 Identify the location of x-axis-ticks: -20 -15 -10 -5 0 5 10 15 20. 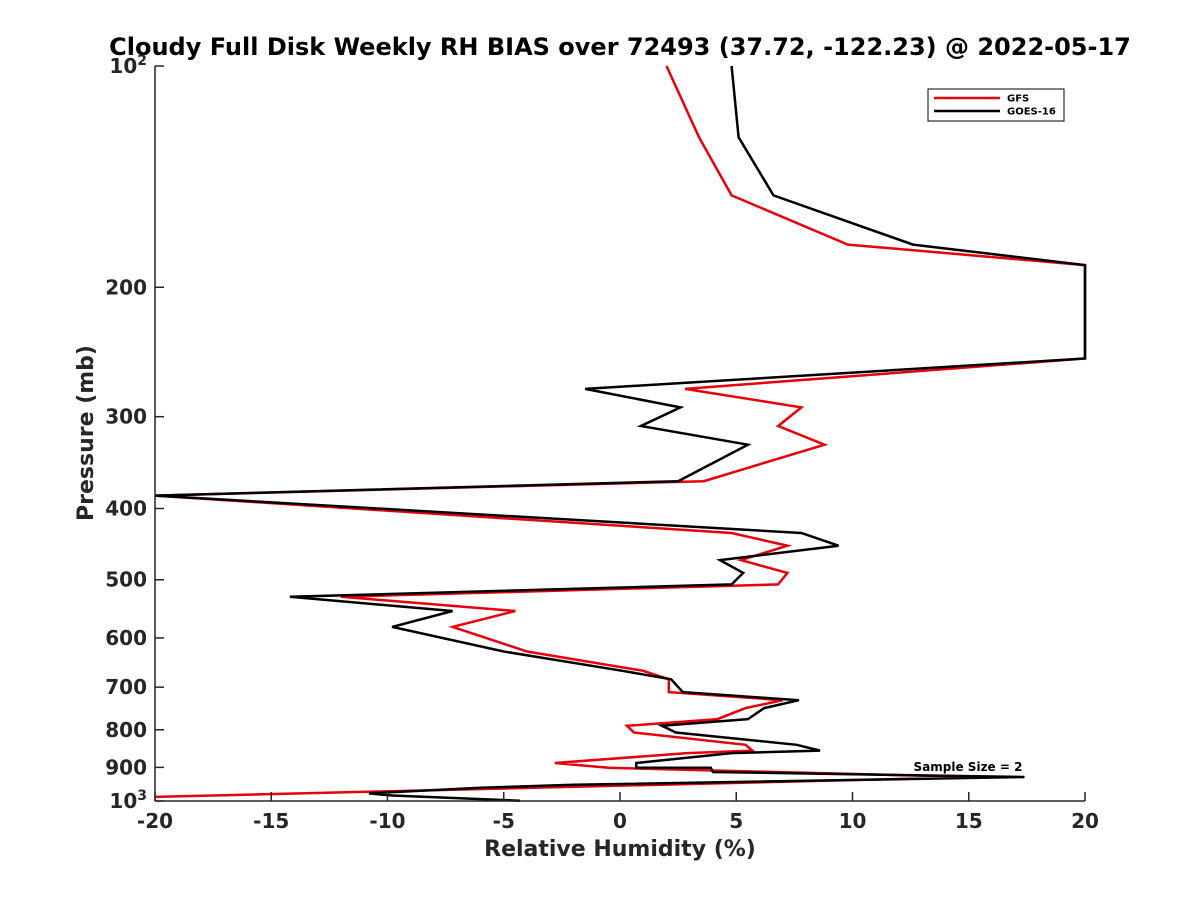
(618, 812).